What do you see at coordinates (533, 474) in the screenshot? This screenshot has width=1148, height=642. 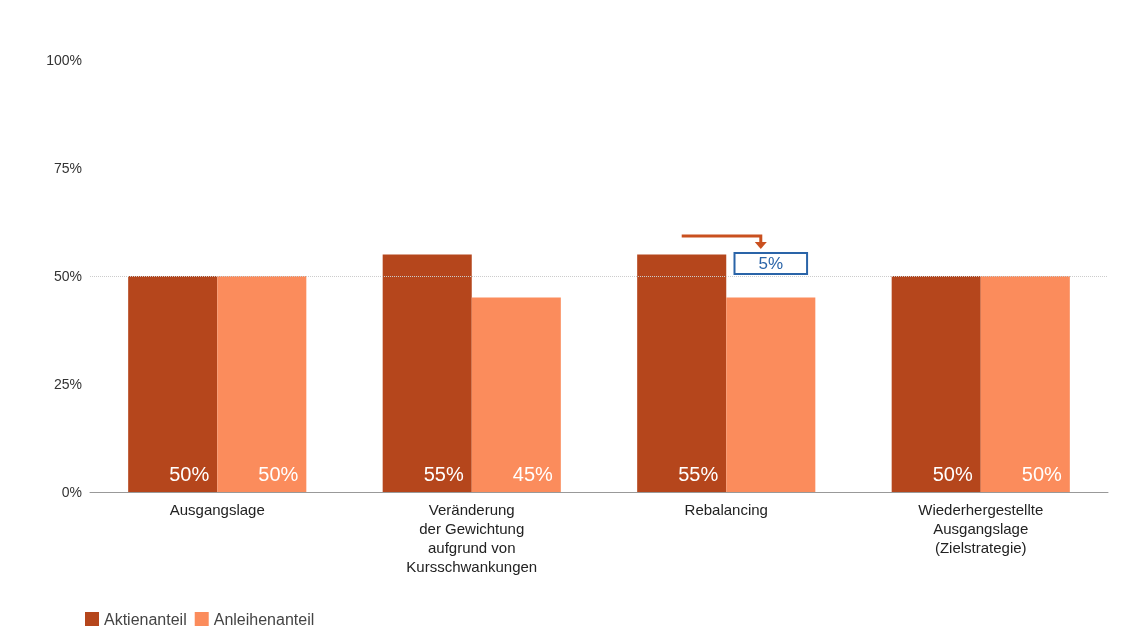 I see `data-label: 45%` at bounding box center [533, 474].